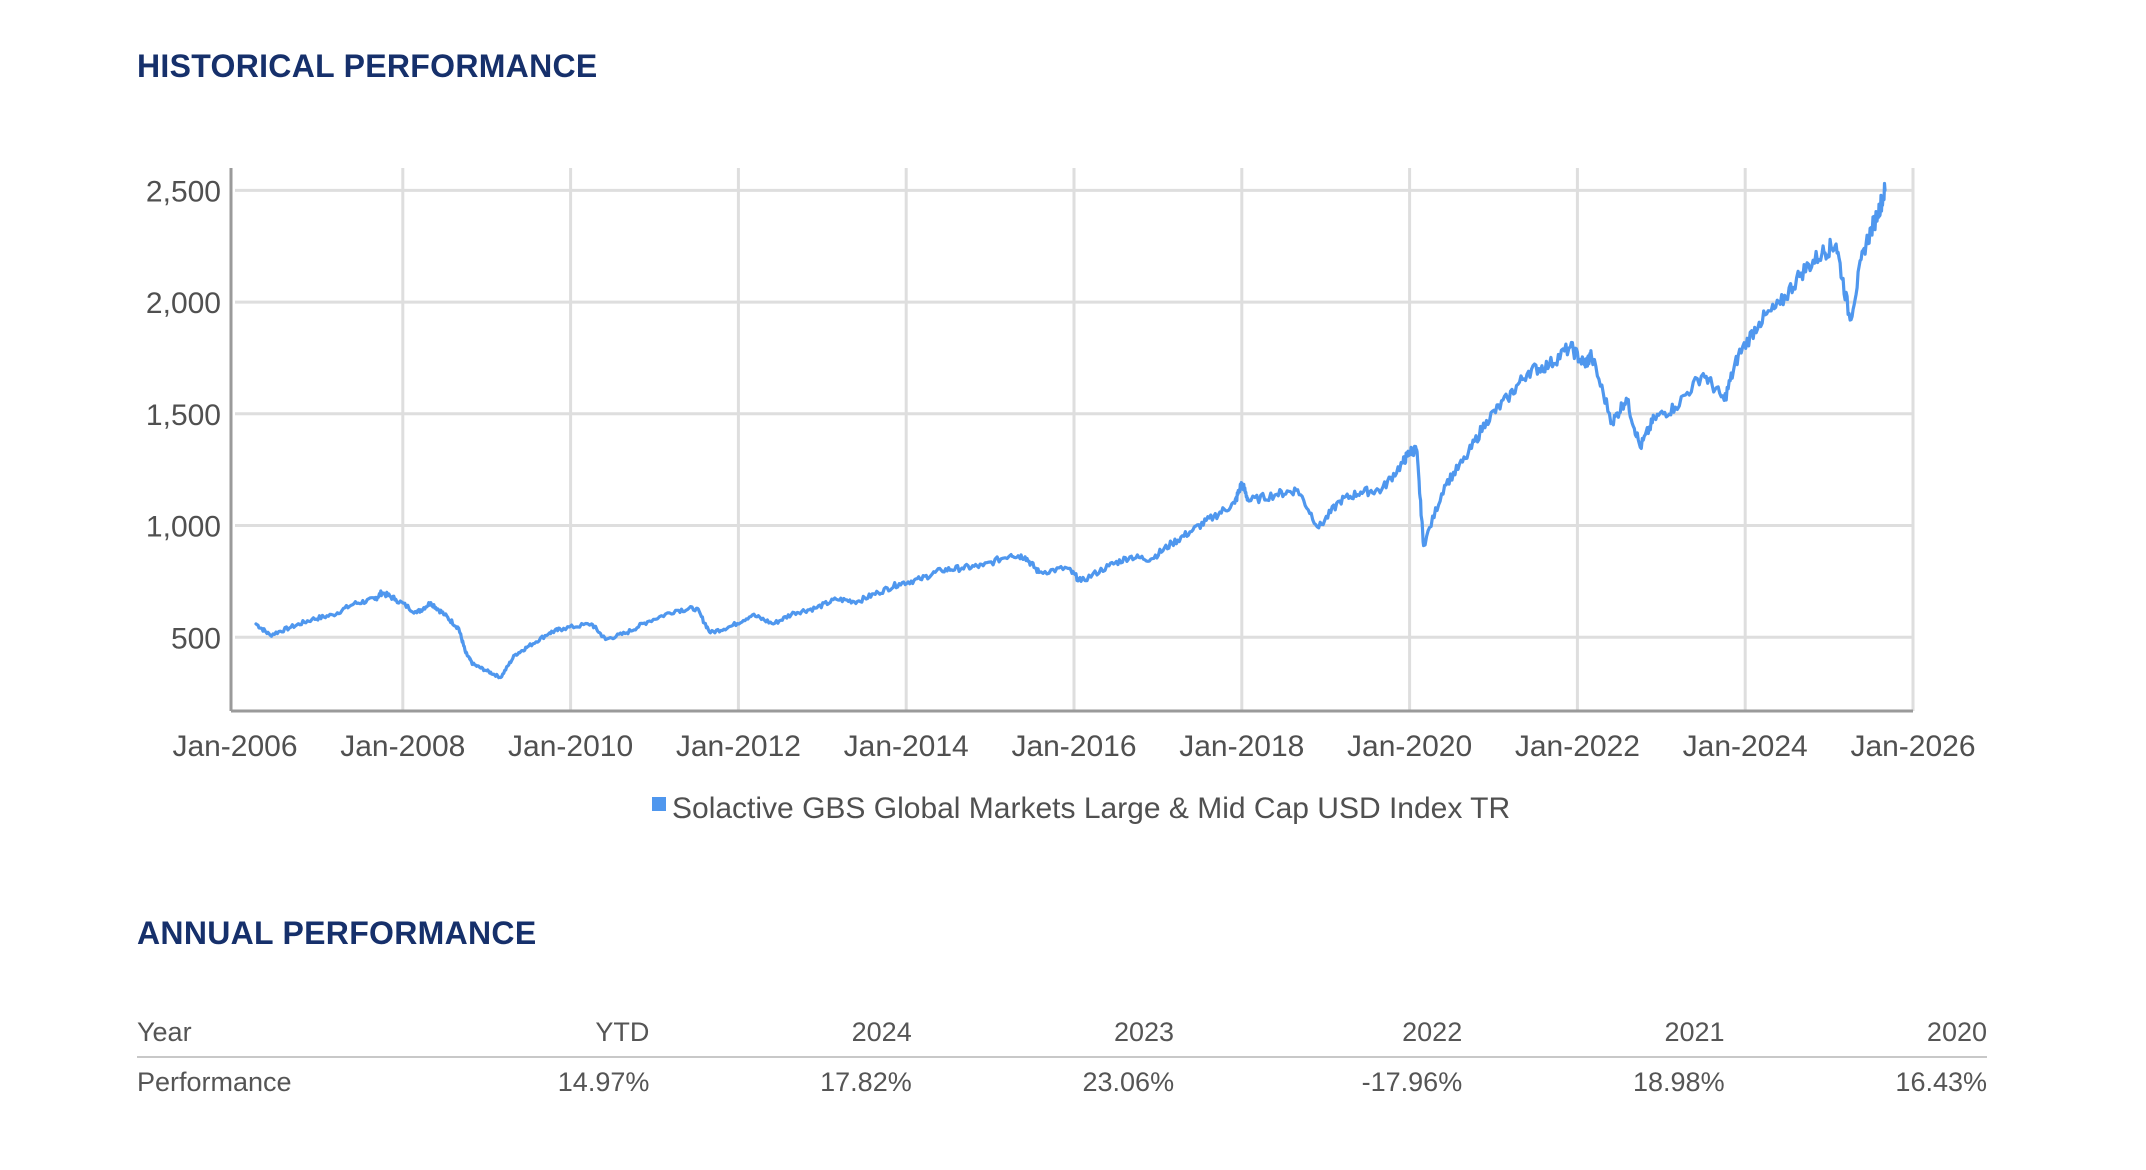 This screenshot has height=1170, width=2146. What do you see at coordinates (603, 1081) in the screenshot?
I see `cell: 14.97%` at bounding box center [603, 1081].